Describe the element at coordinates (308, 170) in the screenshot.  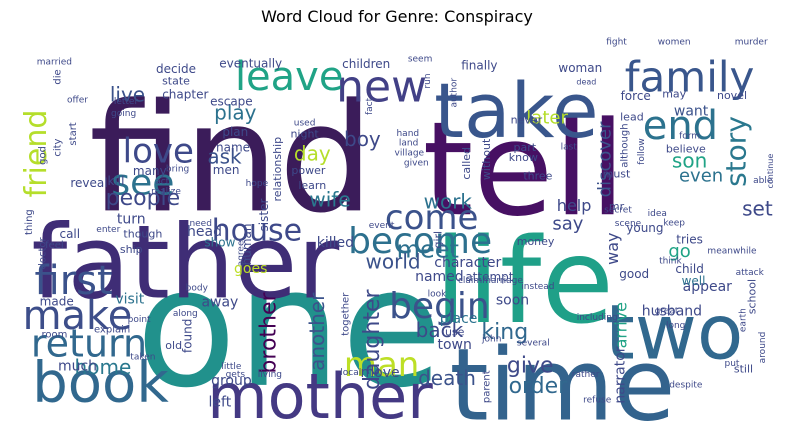
I see `word-power: power` at that location.